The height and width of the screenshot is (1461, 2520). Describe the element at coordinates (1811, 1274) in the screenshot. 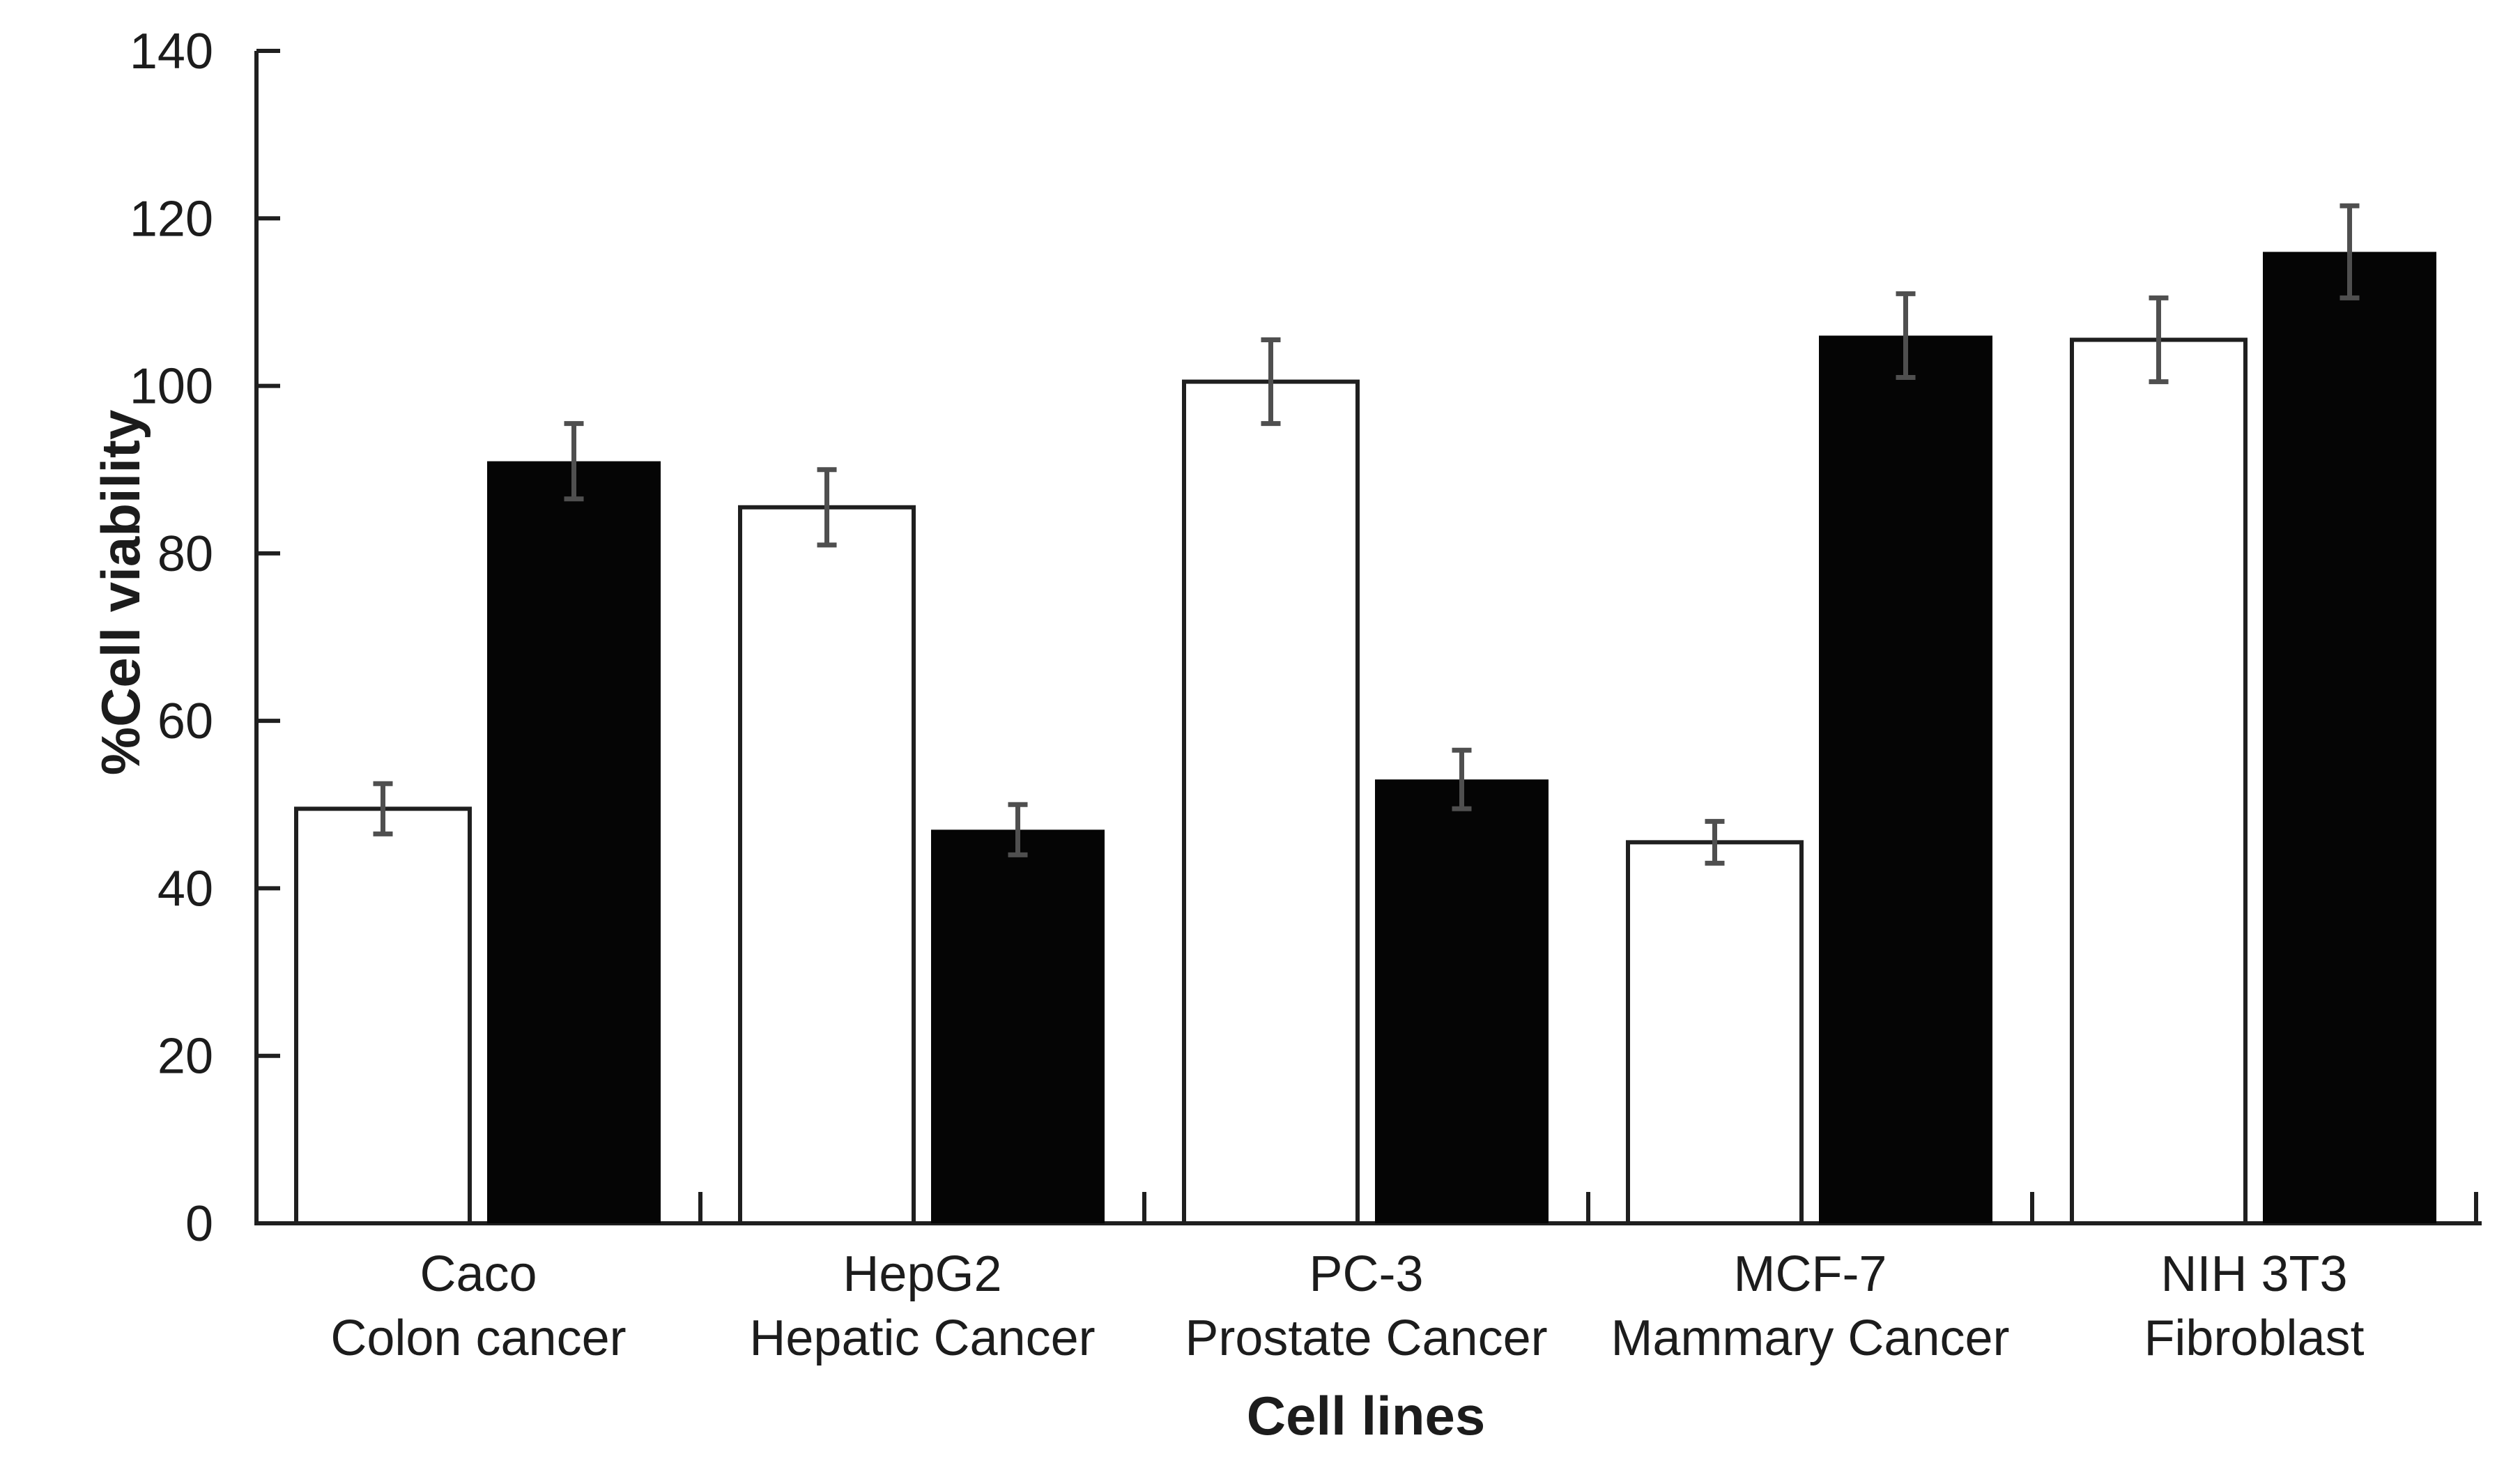

I see `category-label-line1: MCF-7` at that location.